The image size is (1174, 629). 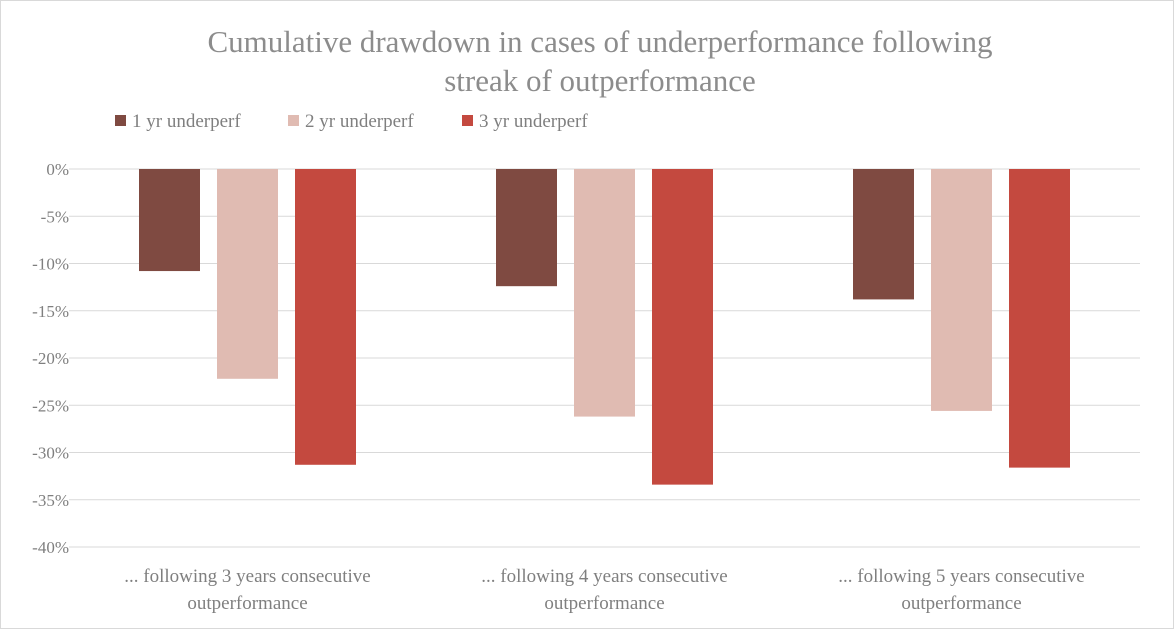 What do you see at coordinates (247, 274) in the screenshot?
I see `bar-cat1-series2` at bounding box center [247, 274].